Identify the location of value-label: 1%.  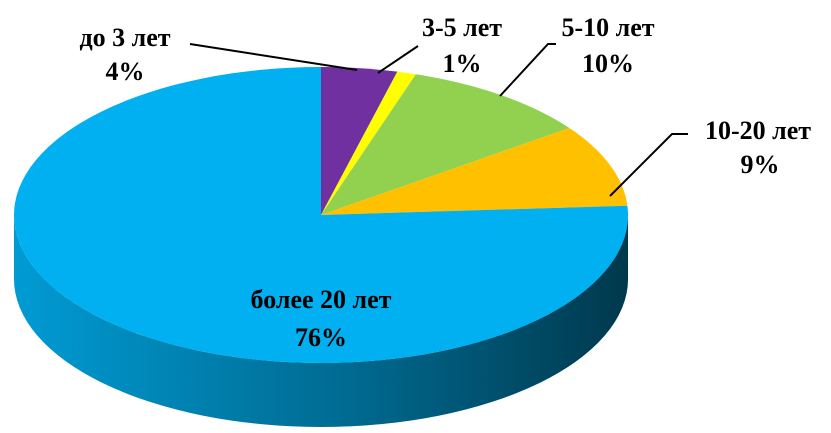
(462, 63).